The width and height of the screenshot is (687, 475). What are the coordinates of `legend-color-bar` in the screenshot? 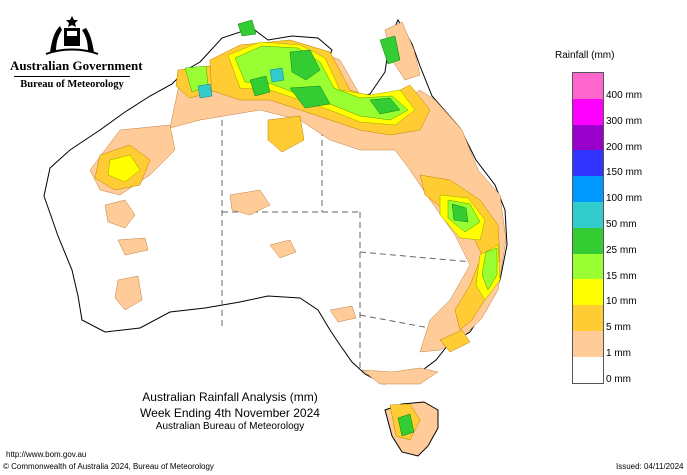 It's located at (588, 228).